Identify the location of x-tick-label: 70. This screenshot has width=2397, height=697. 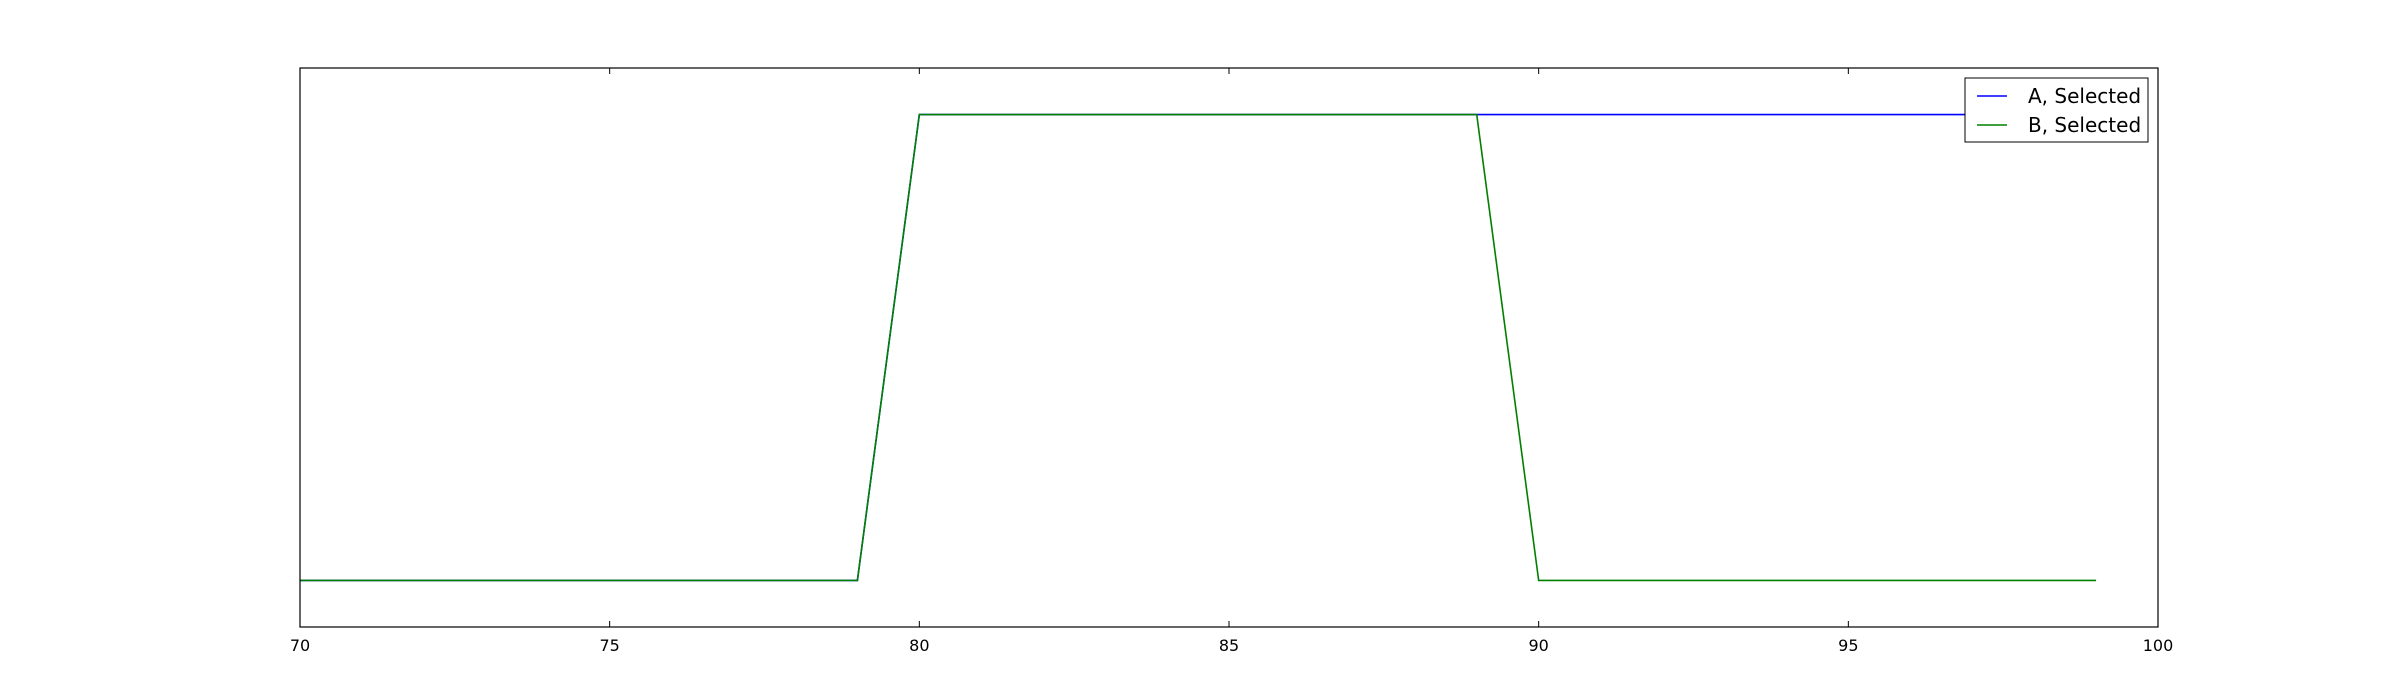
(300, 645).